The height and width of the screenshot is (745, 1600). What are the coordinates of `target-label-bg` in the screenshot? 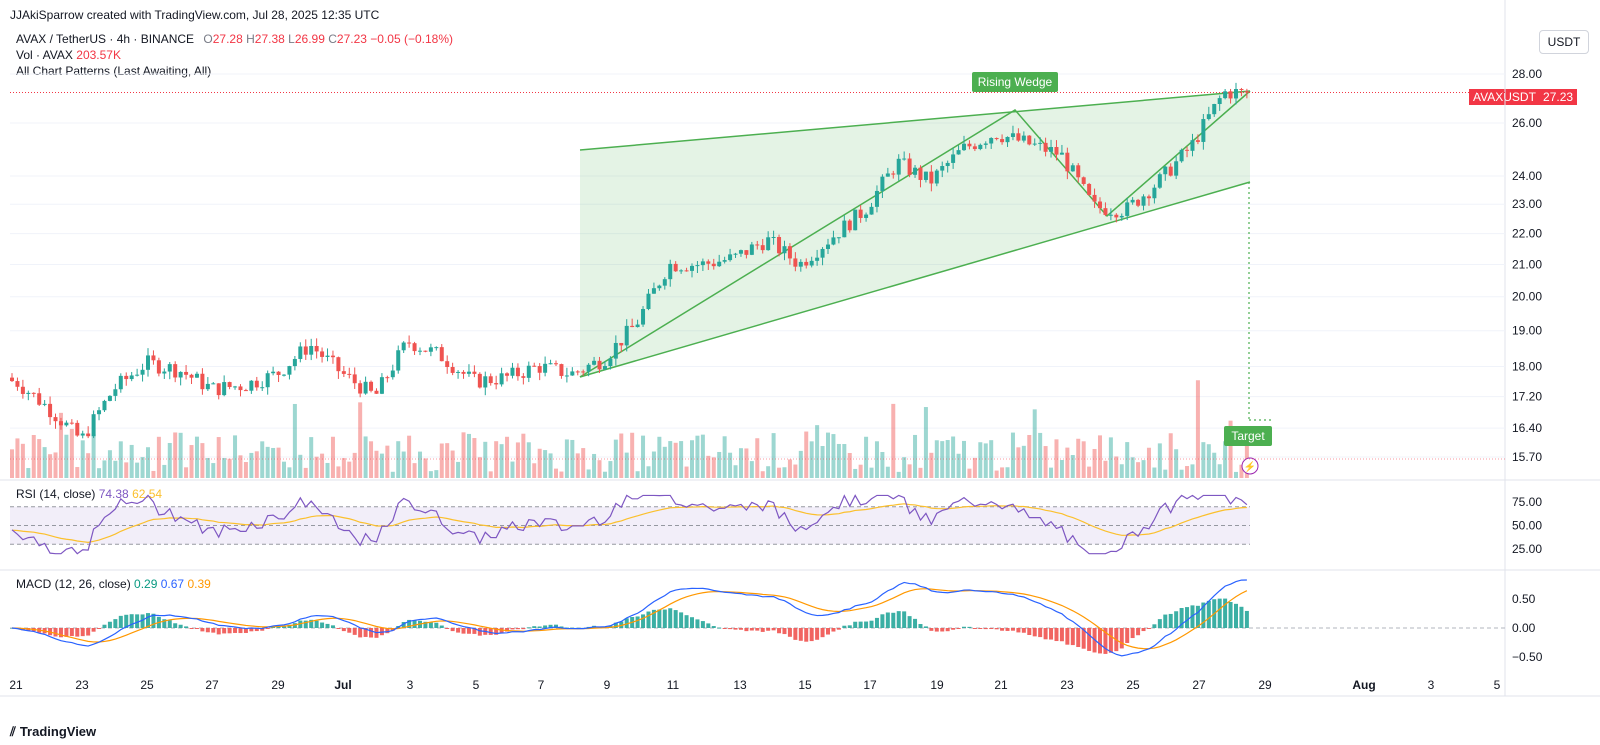 It's located at (1248, 436).